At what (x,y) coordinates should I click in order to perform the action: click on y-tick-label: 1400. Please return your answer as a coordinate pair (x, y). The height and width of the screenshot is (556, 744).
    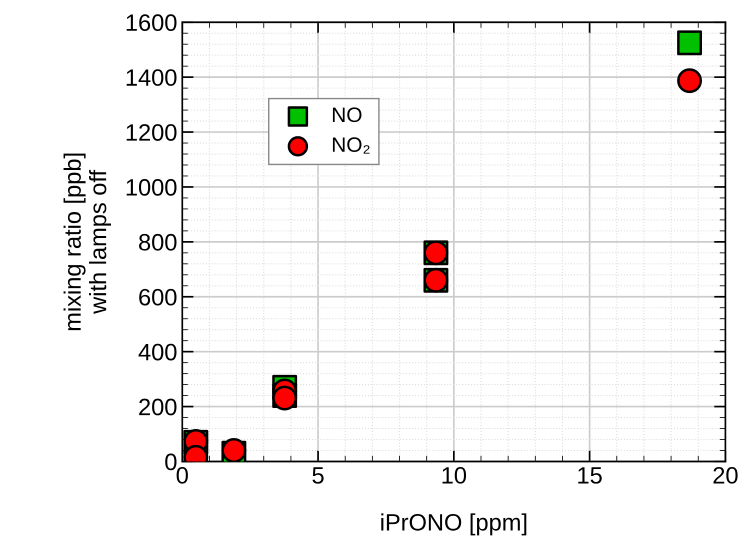
    Looking at the image, I should click on (151, 77).